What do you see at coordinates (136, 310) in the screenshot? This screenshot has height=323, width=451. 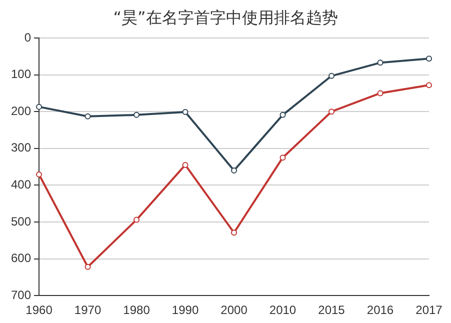 I see `x-tick-label: 1980` at bounding box center [136, 310].